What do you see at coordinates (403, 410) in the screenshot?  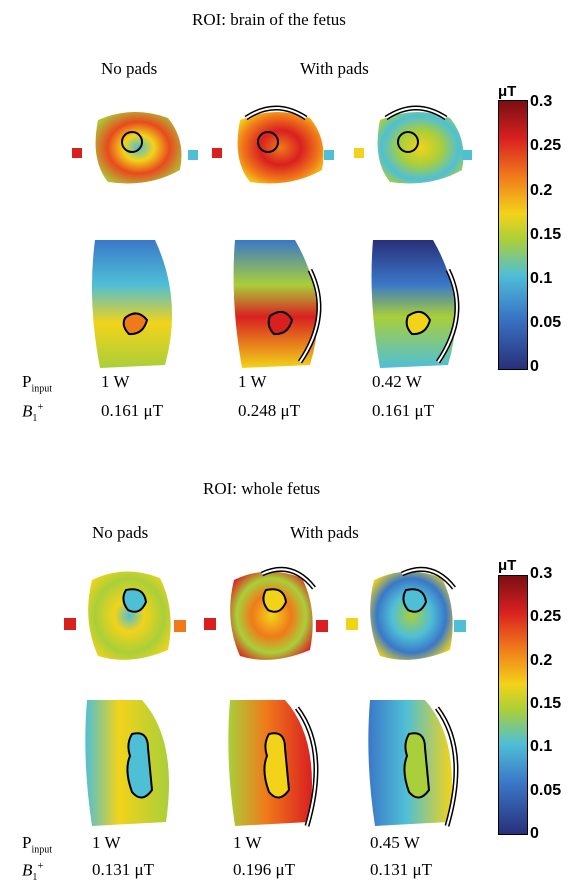 I see `b1-value-reduced-1: 0.161 μT` at bounding box center [403, 410].